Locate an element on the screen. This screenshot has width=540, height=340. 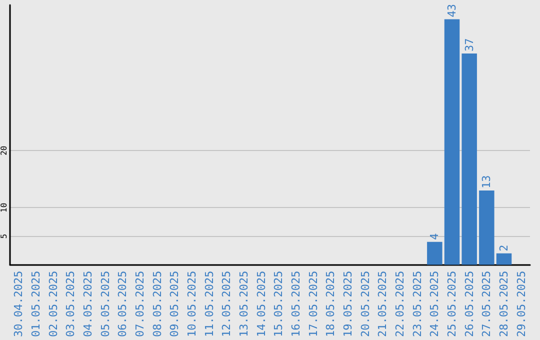
x-tick-label: 14.05.2025 is located at coordinates (261, 304).